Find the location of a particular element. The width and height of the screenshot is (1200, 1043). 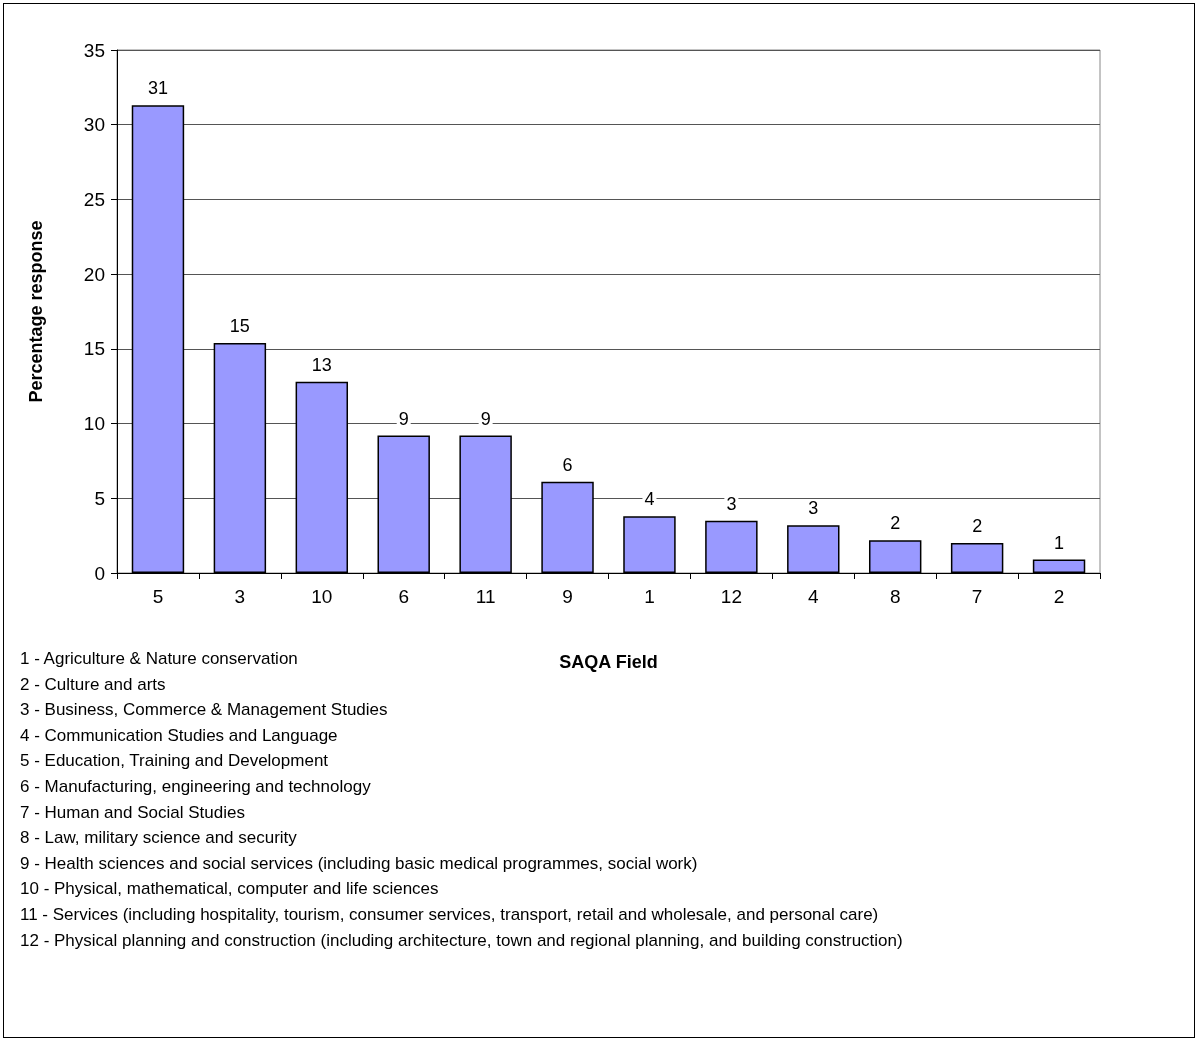

data-label: 1 is located at coordinates (1059, 542).